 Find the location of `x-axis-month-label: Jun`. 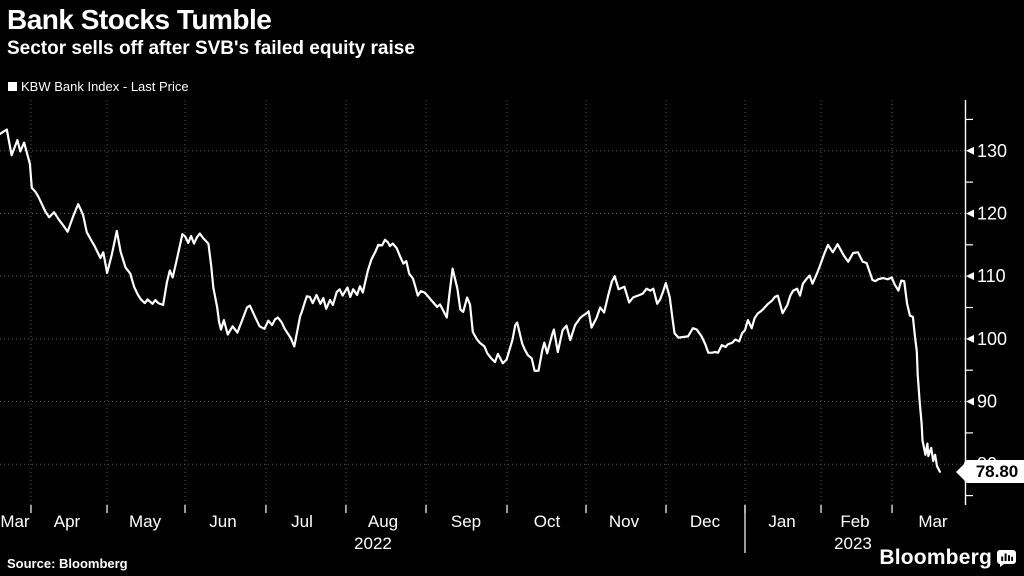

x-axis-month-label: Jun is located at coordinates (222, 521).